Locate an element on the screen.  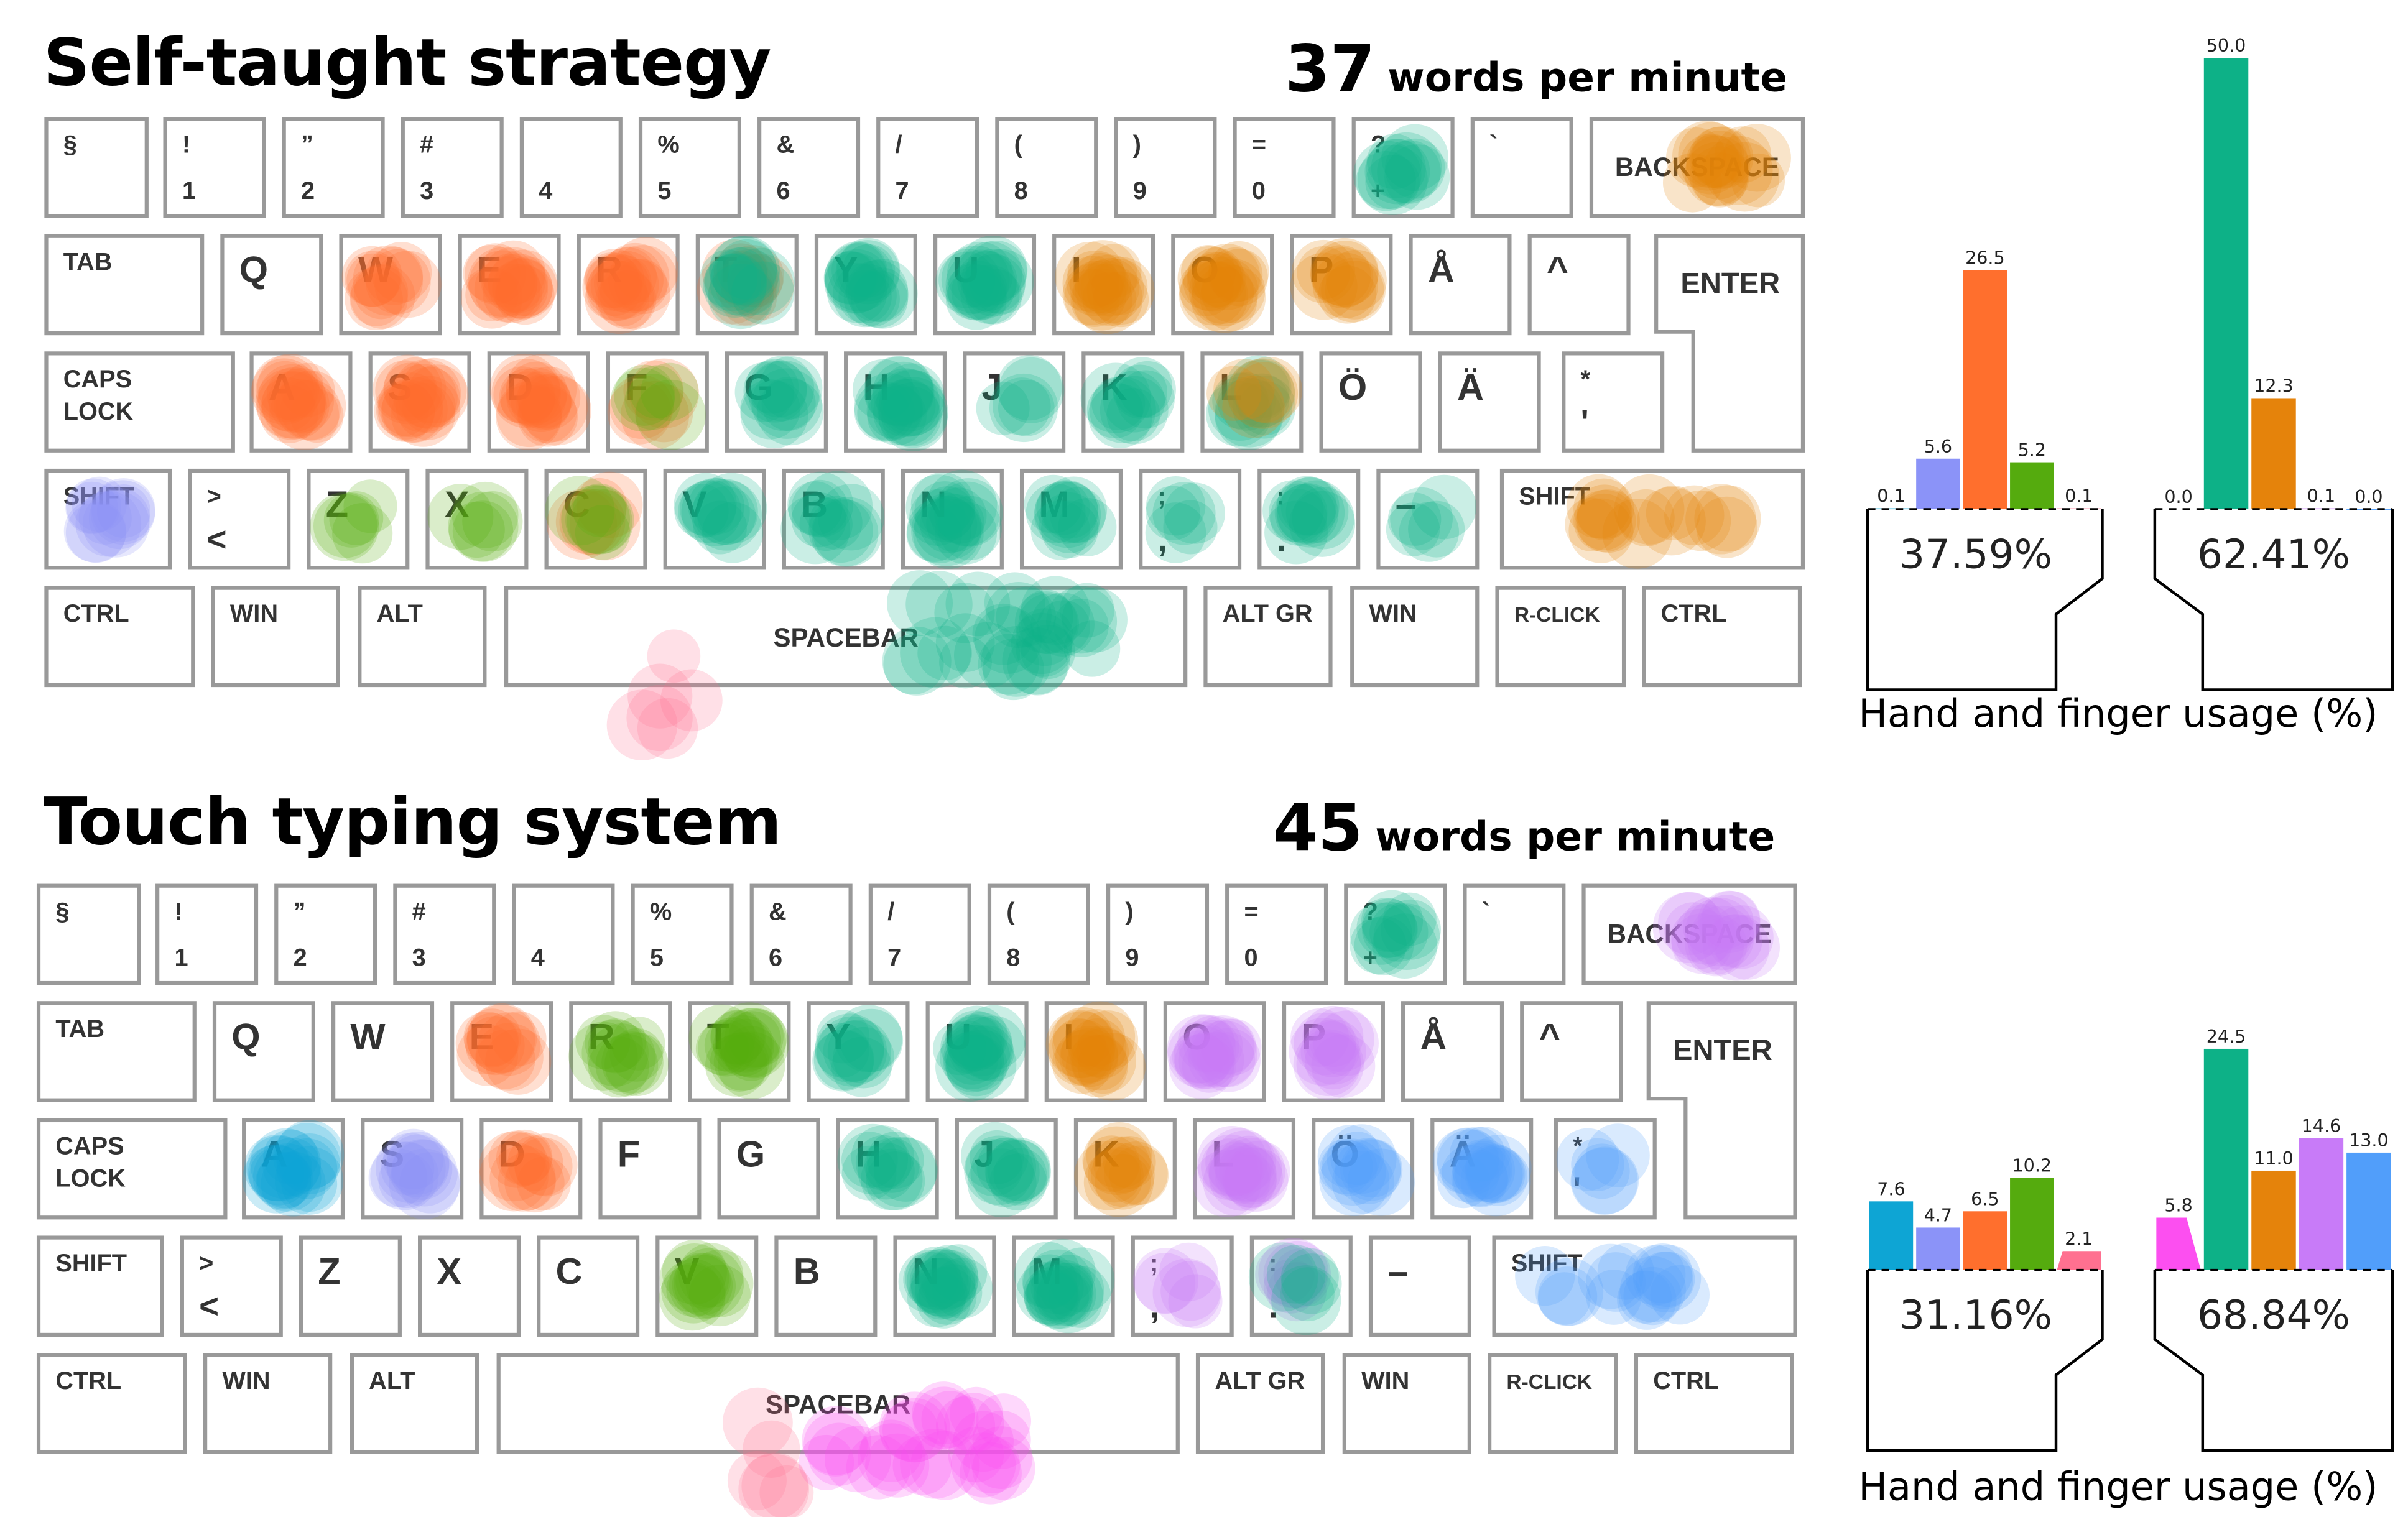
key-t: T is located at coordinates (747, 285).